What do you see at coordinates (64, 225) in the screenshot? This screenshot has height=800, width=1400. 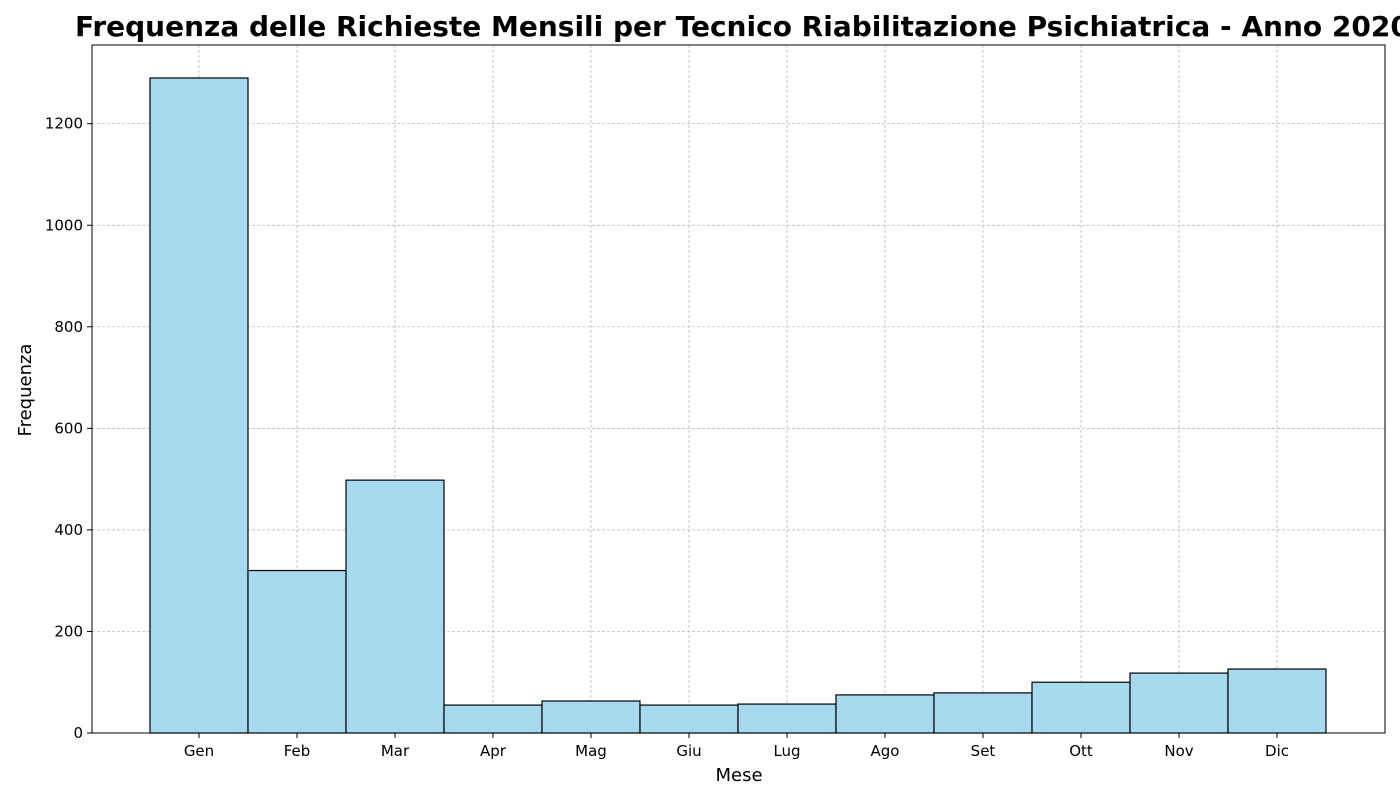 I see `y-tick-label: 1000` at bounding box center [64, 225].